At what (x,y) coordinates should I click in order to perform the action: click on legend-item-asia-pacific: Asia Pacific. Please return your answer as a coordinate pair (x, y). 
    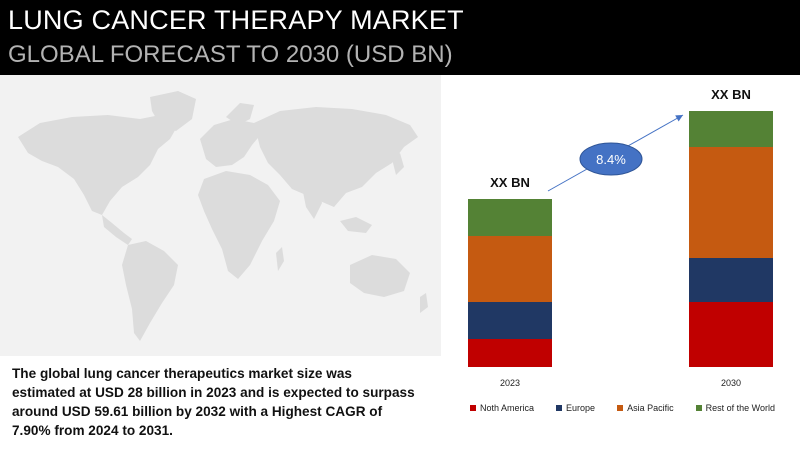
    Looking at the image, I should click on (645, 408).